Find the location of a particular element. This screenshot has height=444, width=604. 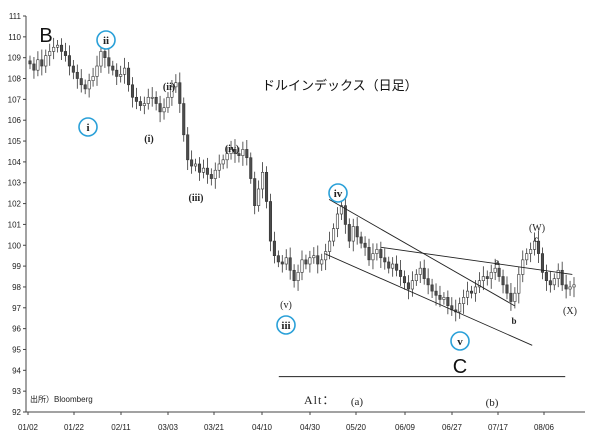

y-tick-label: 101 is located at coordinates (15, 224).